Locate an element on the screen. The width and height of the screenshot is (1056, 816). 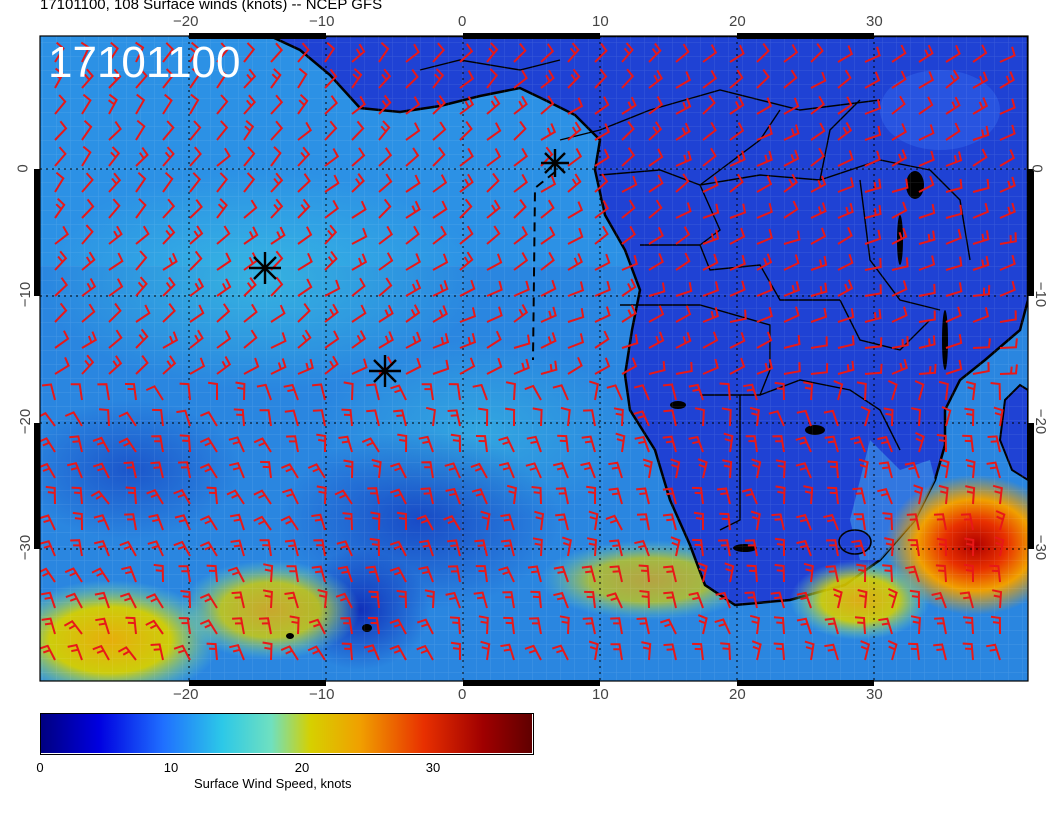
colorbar-label: Surface Wind Speed, knots is located at coordinates (273, 783).